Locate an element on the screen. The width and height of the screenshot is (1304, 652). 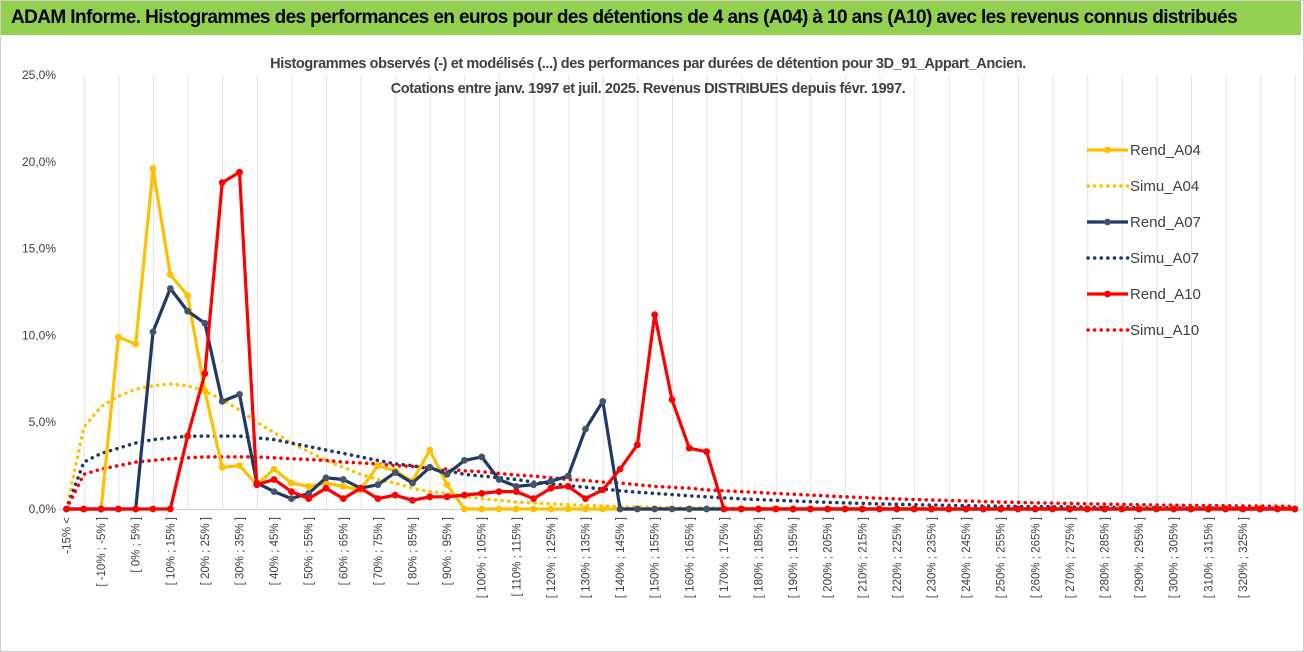
series-line is located at coordinates (680, 483).